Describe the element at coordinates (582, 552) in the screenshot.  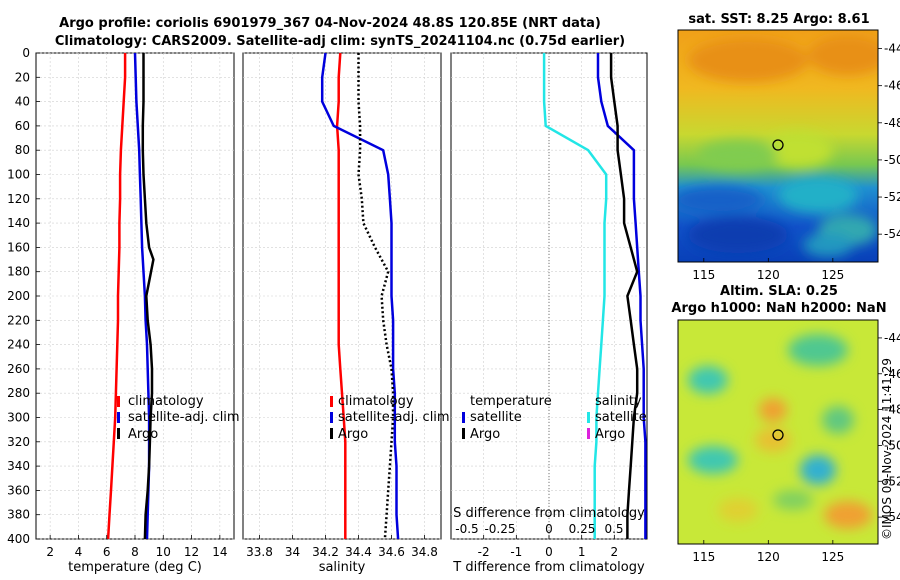
I see `x-tick-label: 1` at that location.